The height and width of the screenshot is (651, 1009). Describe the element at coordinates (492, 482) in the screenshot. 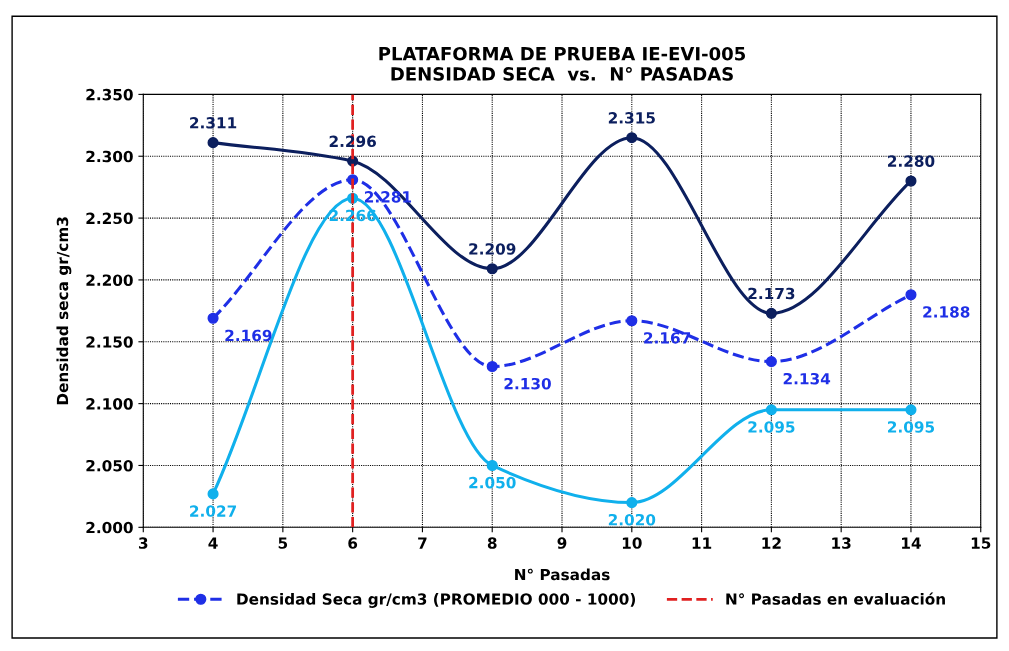

I see `data-label: 2.050` at that location.